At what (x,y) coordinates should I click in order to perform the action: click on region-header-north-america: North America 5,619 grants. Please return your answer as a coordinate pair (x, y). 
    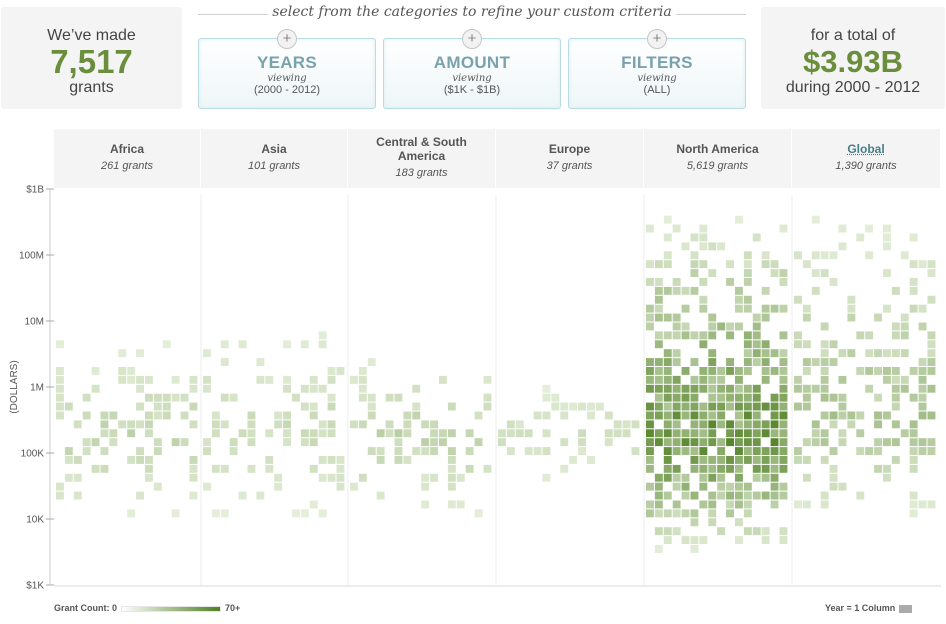
    Looking at the image, I should click on (718, 158).